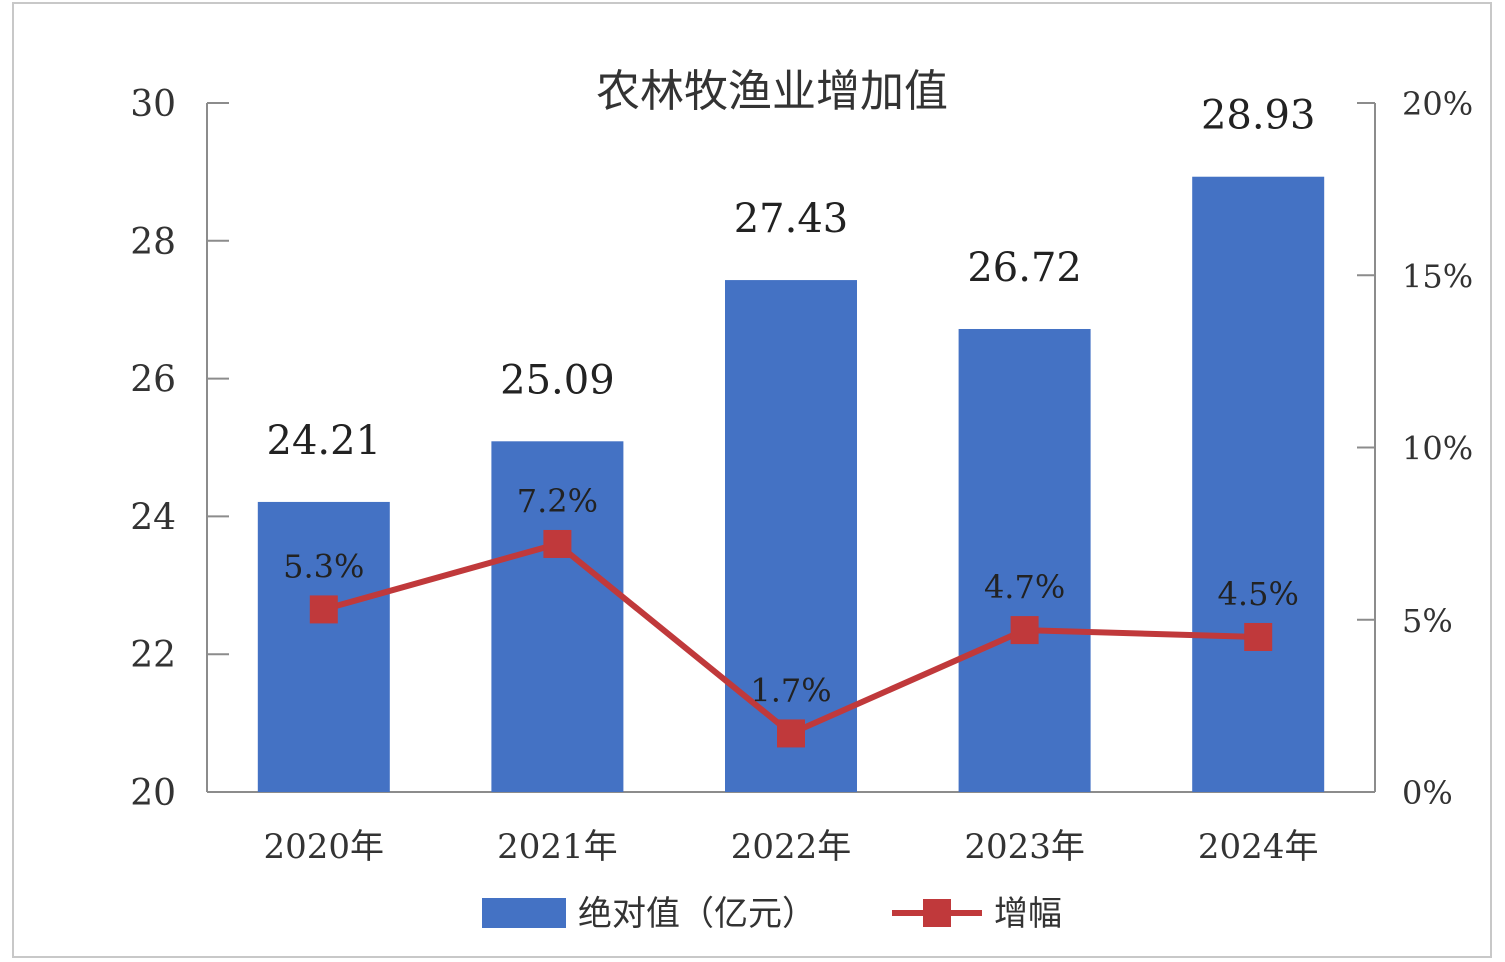 The image size is (1505, 962). What do you see at coordinates (1258, 594) in the screenshot?
I see `growth-value-label: 4.5%` at bounding box center [1258, 594].